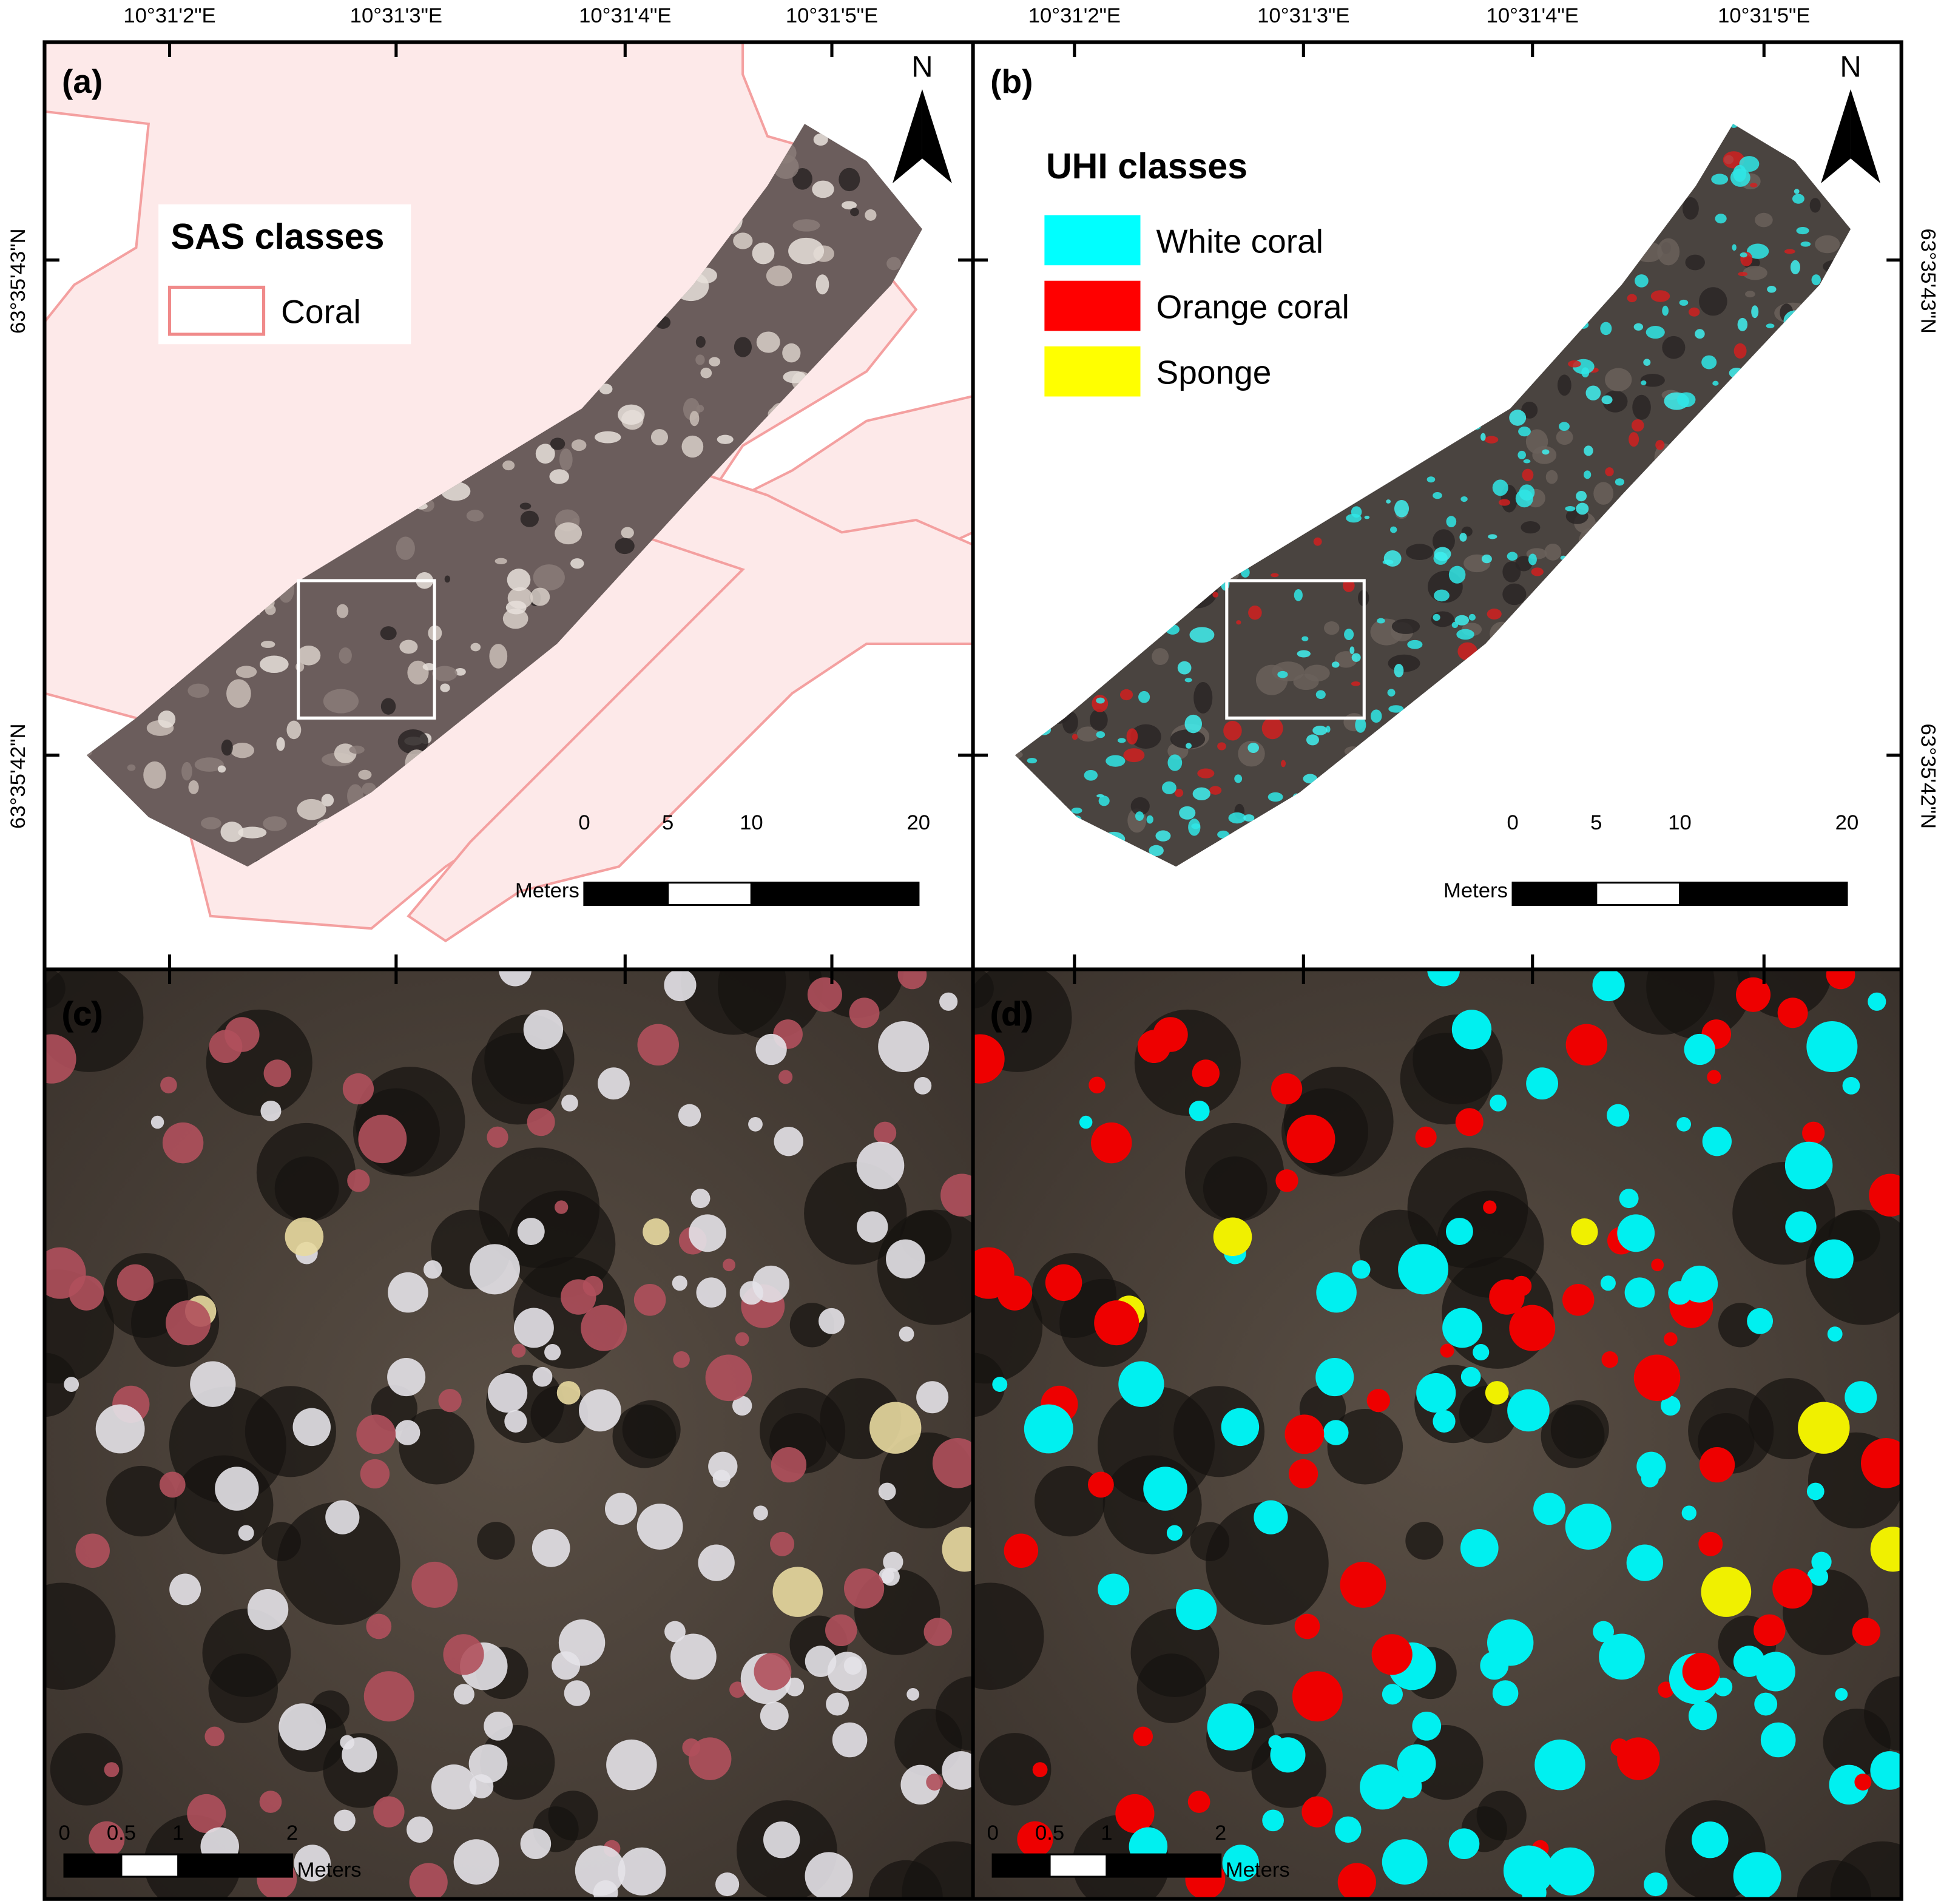  What do you see at coordinates (1680, 822) in the screenshot?
I see `scale-bar-label: 10` at bounding box center [1680, 822].